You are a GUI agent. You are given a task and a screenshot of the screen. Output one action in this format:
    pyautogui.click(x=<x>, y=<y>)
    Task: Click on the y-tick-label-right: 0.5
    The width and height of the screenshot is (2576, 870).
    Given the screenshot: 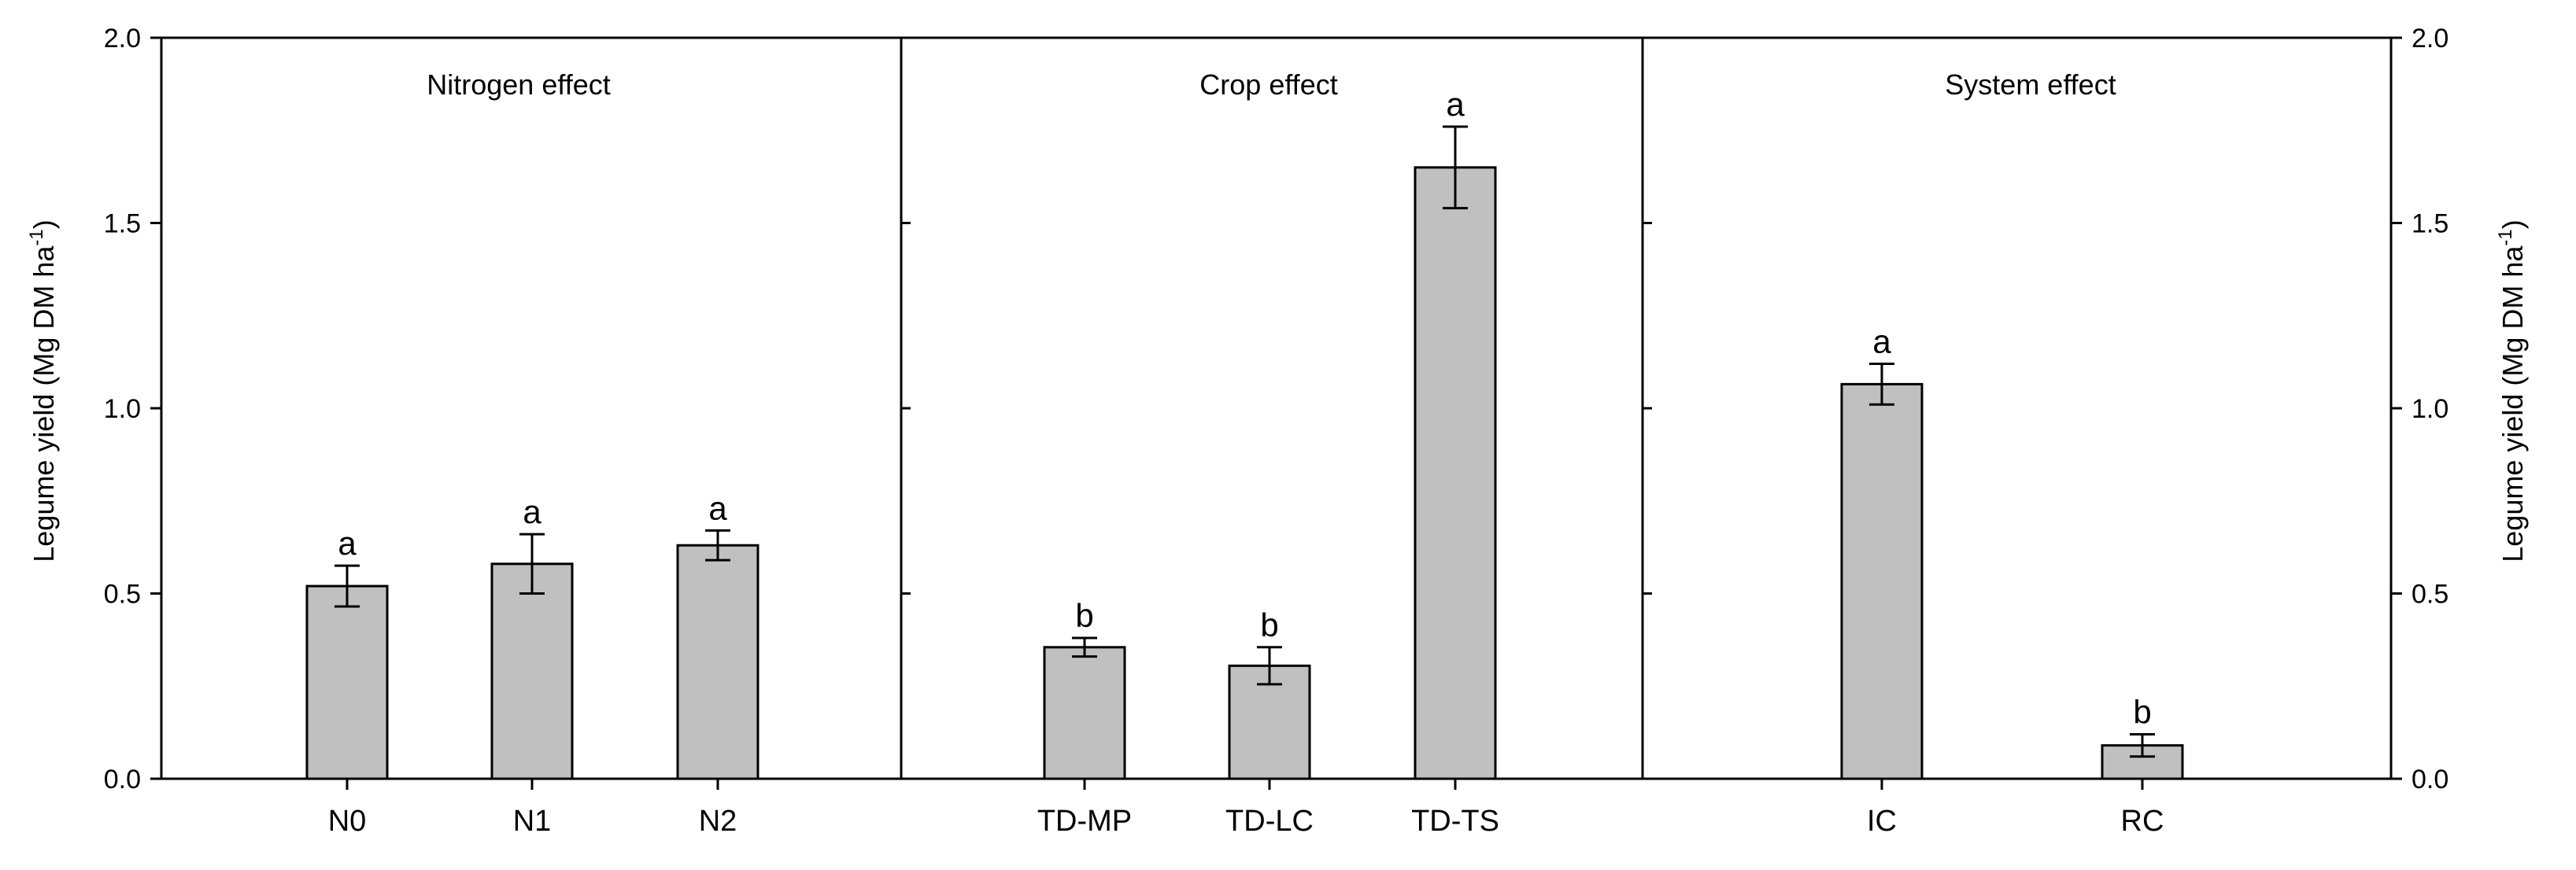 What is the action you would take?
    pyautogui.click(x=2430, y=595)
    